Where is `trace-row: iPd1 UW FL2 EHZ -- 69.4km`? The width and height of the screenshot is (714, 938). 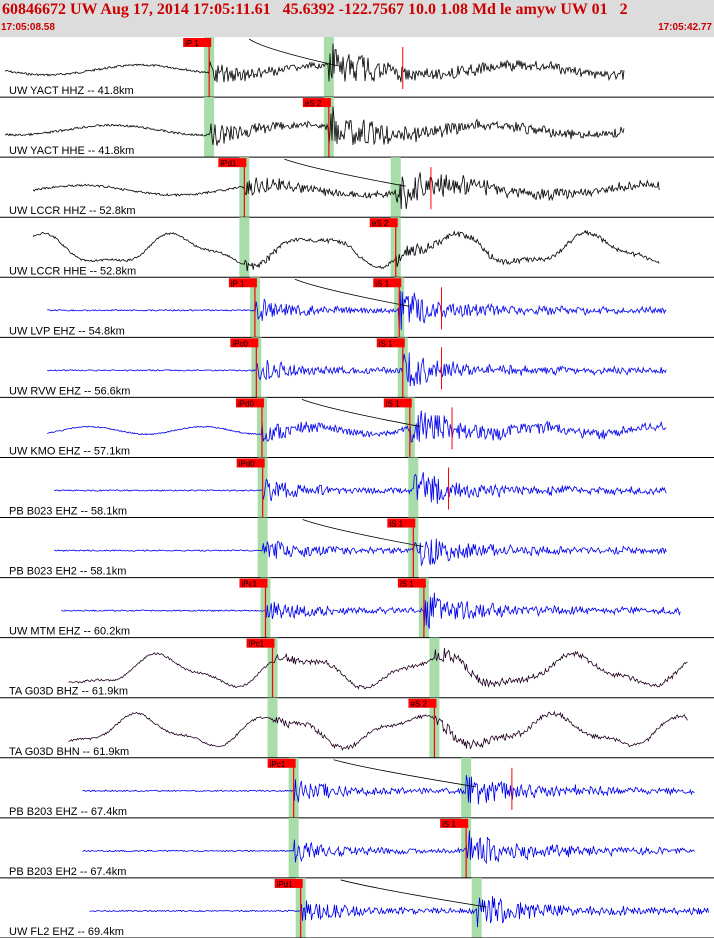 trace-row: iPd1 UW FL2 EHZ -- 69.4km is located at coordinates (357, 907).